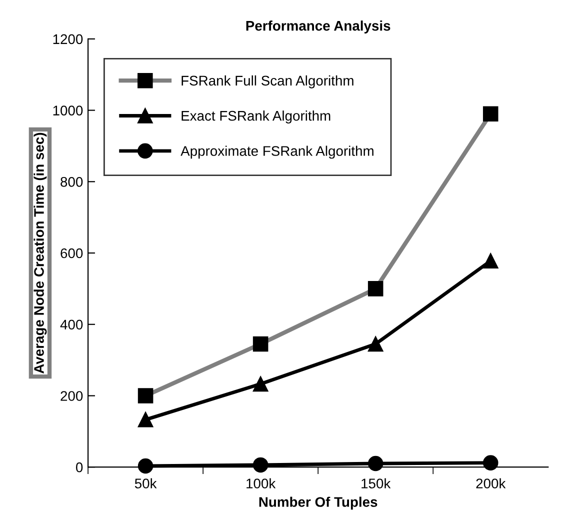 This screenshot has height=519, width=568. What do you see at coordinates (256, 117) in the screenshot?
I see `legend-label: Exact FSRank Algorithm` at bounding box center [256, 117].